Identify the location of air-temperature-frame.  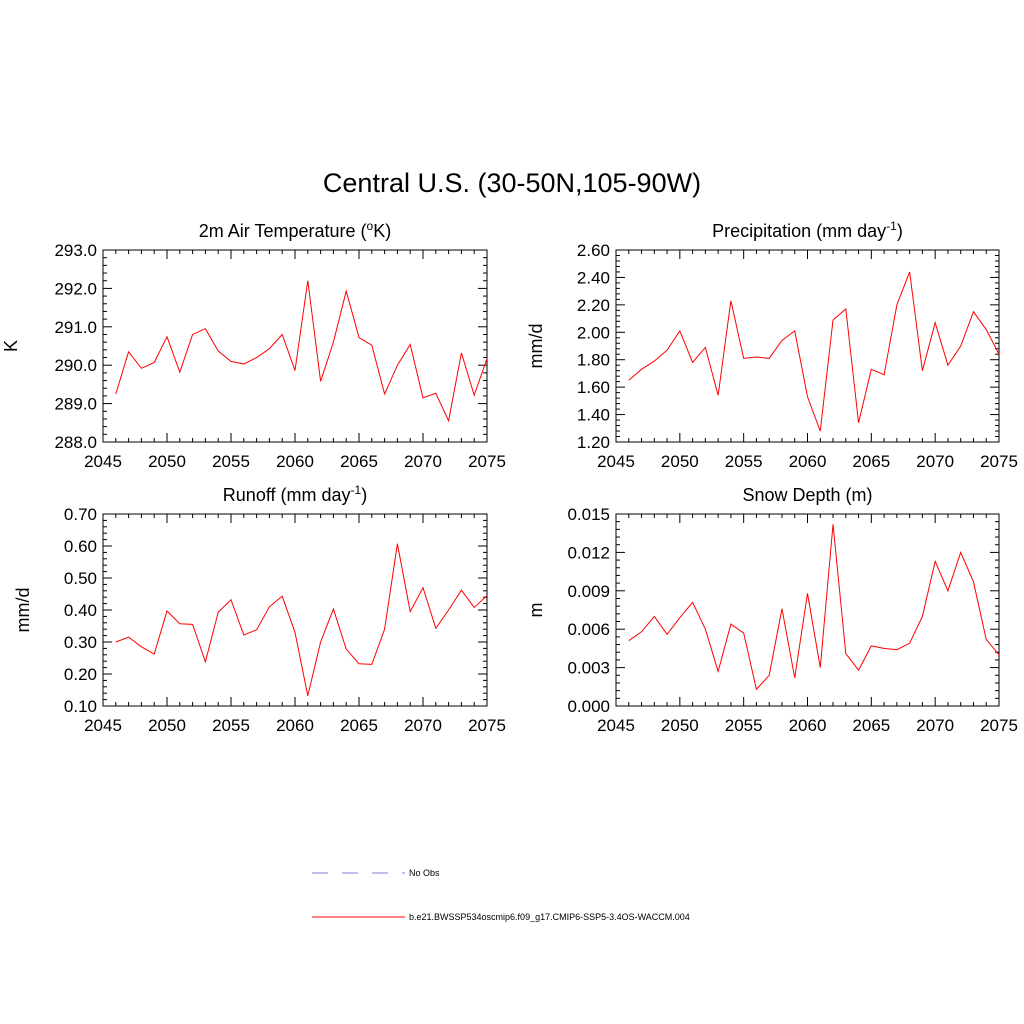
(295, 346).